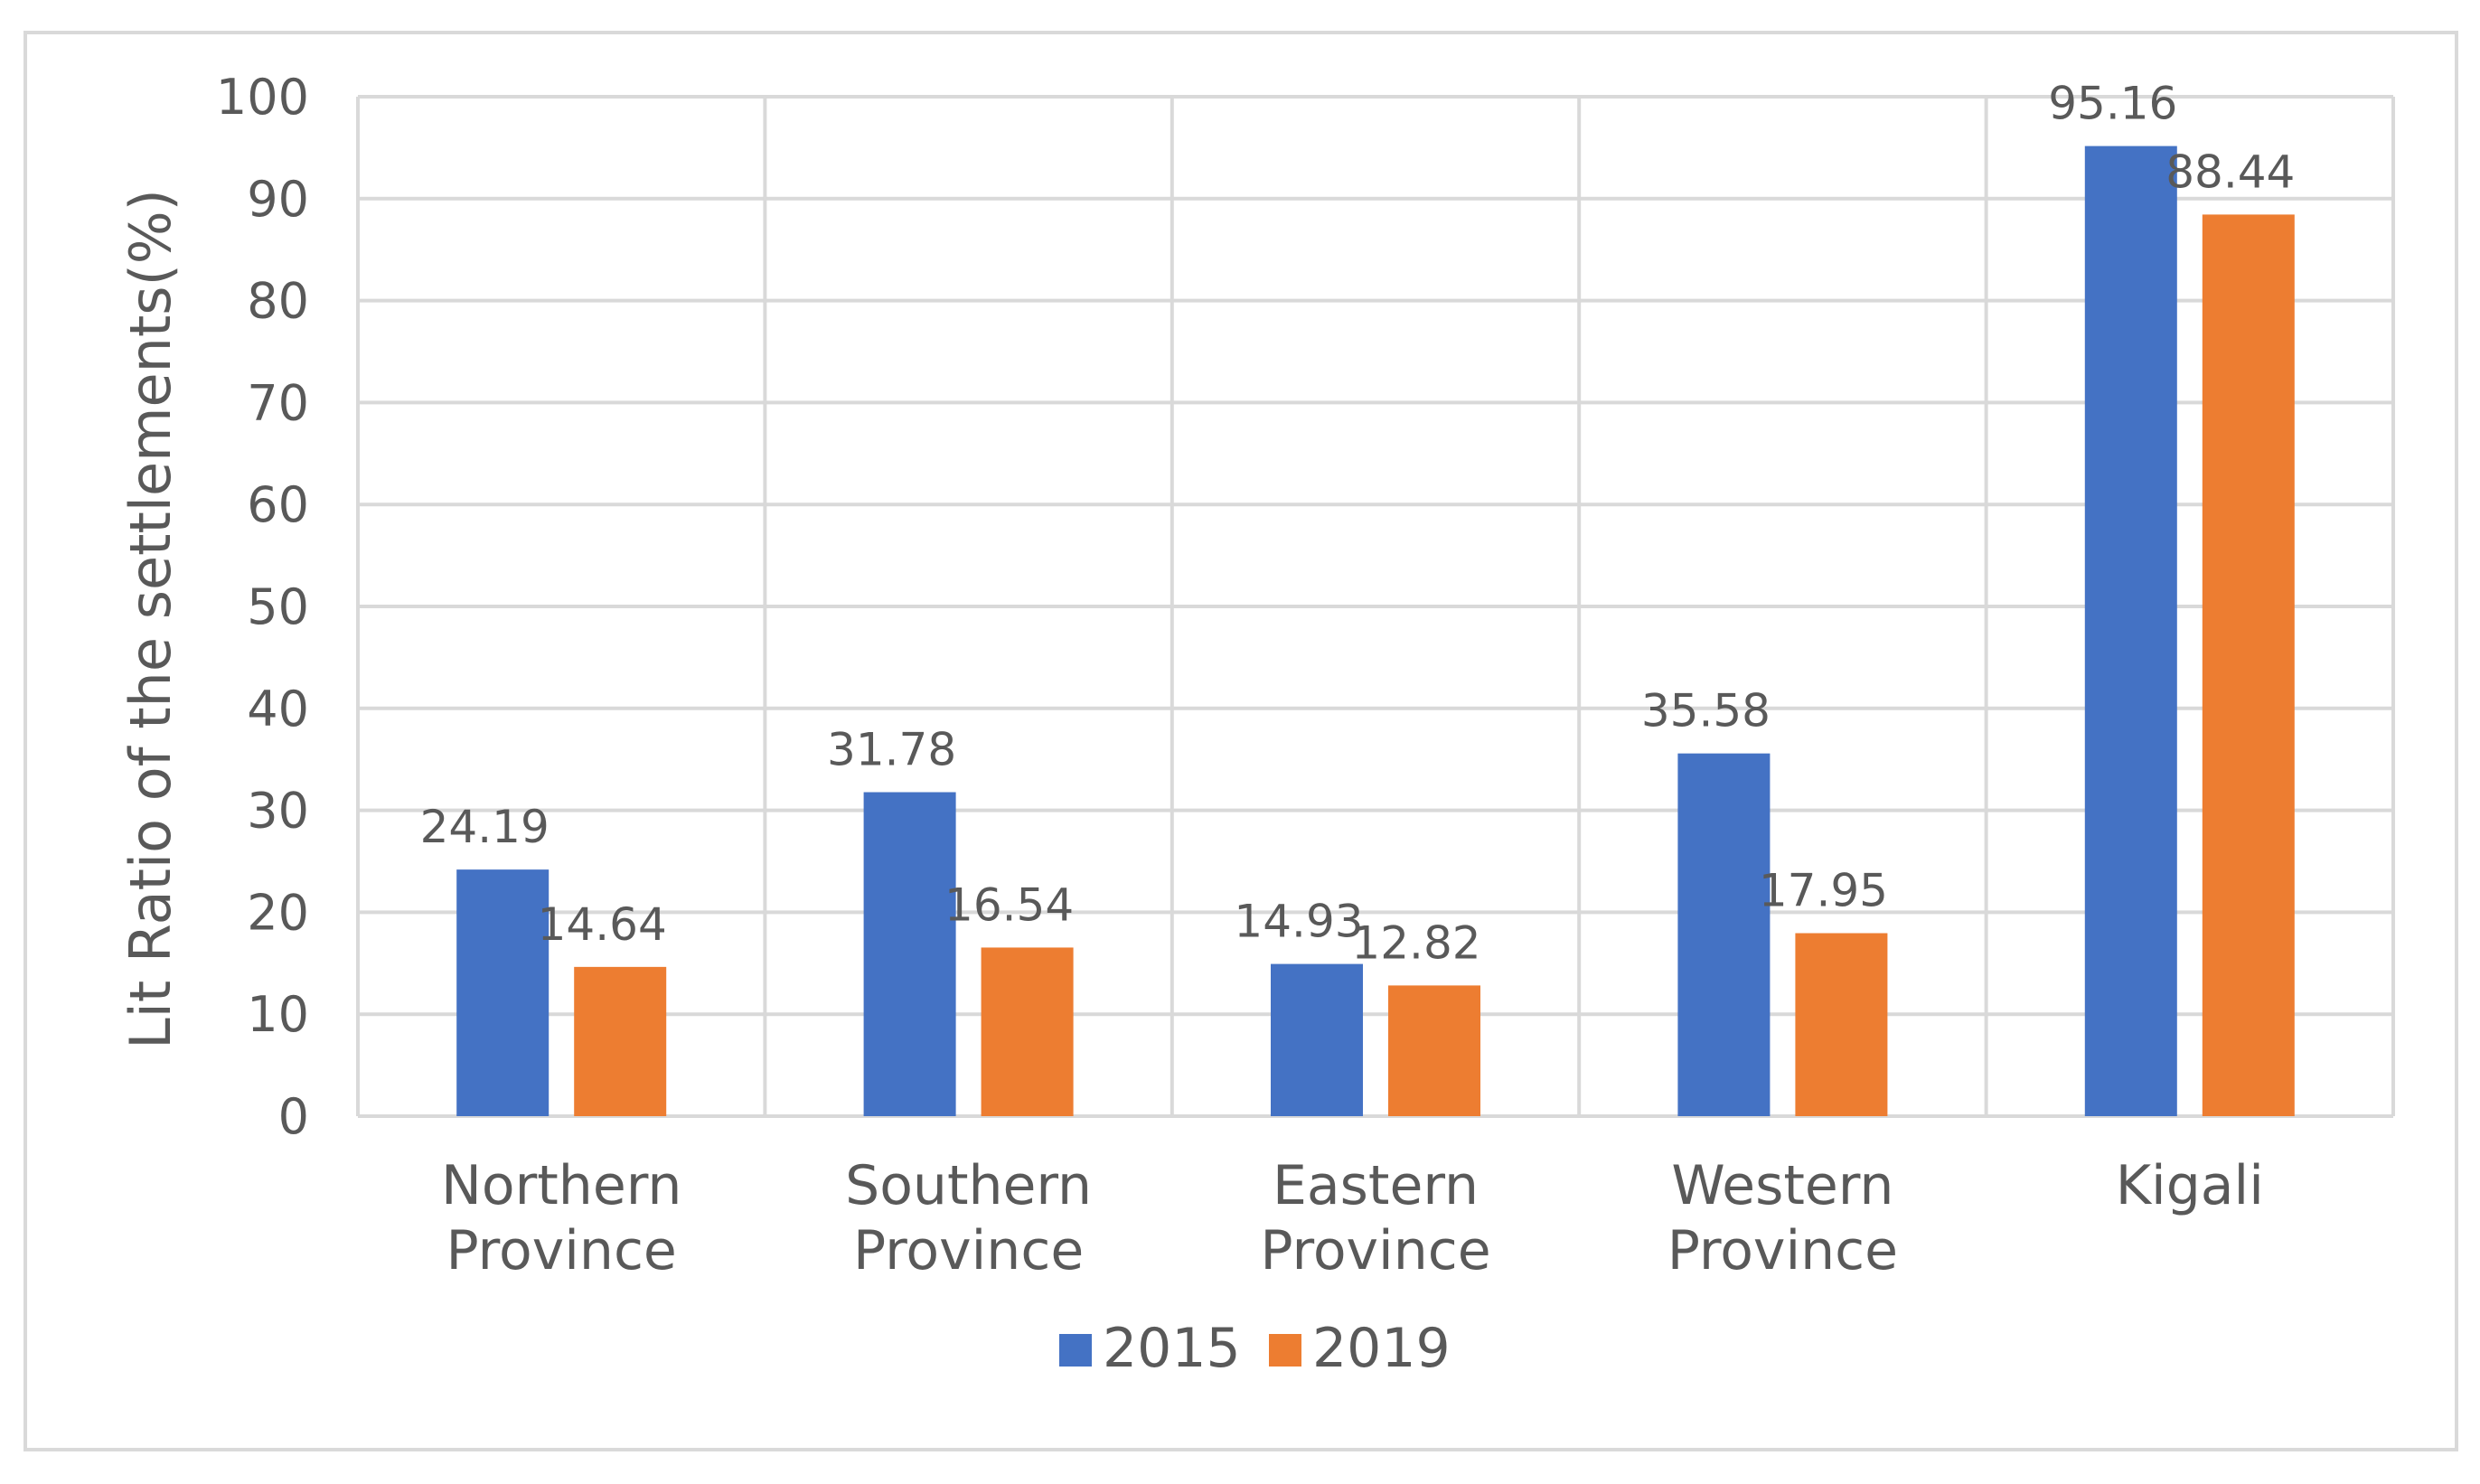 Image resolution: width=2480 pixels, height=1484 pixels. Describe the element at coordinates (1172, 1348) in the screenshot. I see `legend-label-2015: 2015` at that location.